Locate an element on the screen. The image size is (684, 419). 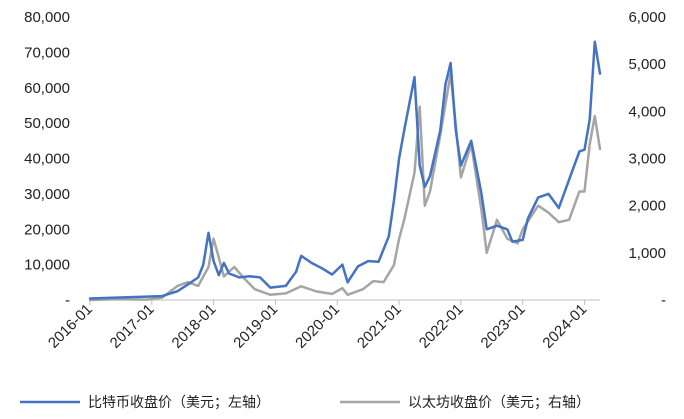
right-tick-label: 3,000 is located at coordinates (647, 159).